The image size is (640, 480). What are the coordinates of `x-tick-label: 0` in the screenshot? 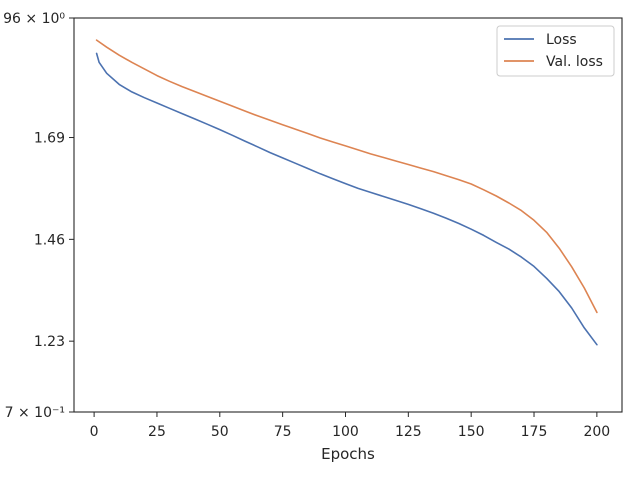 It's located at (94, 432).